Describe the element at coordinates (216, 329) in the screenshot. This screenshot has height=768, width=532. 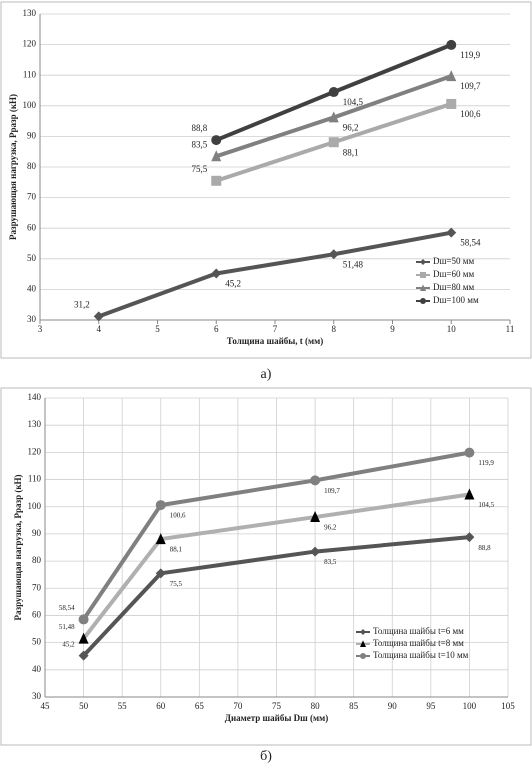
I see `x-tick-label: 6` at that location.